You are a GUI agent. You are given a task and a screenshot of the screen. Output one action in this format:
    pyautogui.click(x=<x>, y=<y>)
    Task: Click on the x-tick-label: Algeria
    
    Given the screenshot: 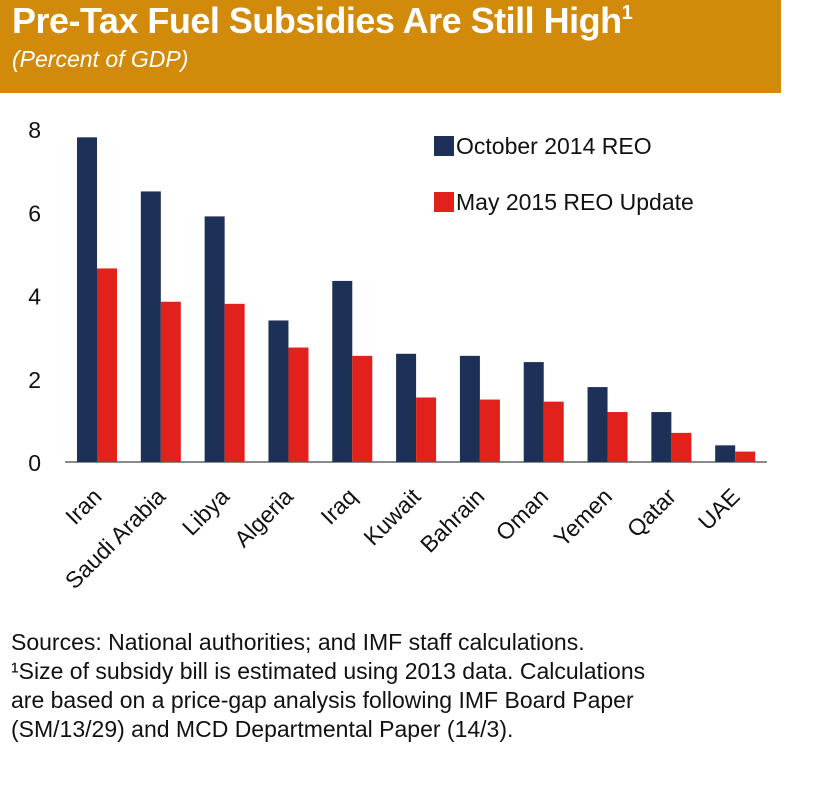 What is the action you would take?
    pyautogui.click(x=263, y=517)
    